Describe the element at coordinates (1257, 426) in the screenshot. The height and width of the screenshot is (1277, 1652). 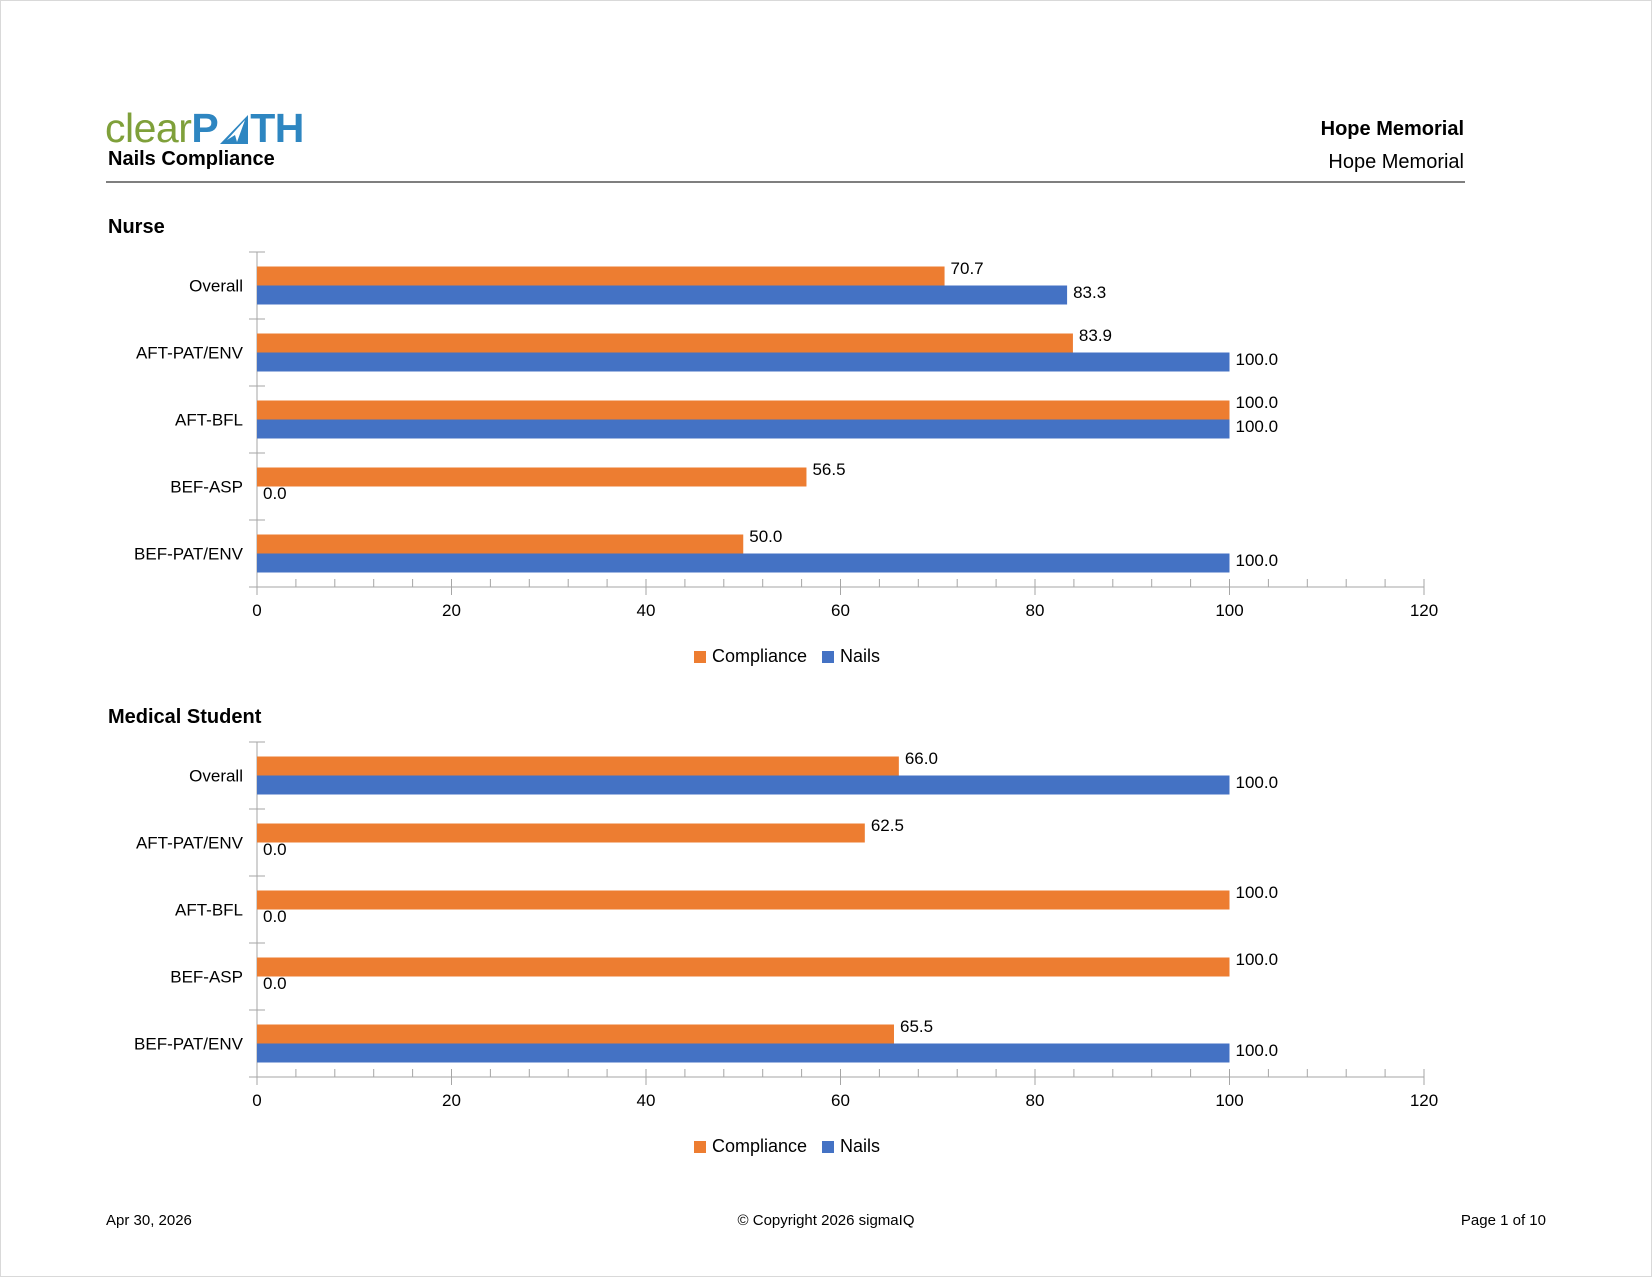
I see `data-label-nails-aft-bfl: 100.0` at that location.